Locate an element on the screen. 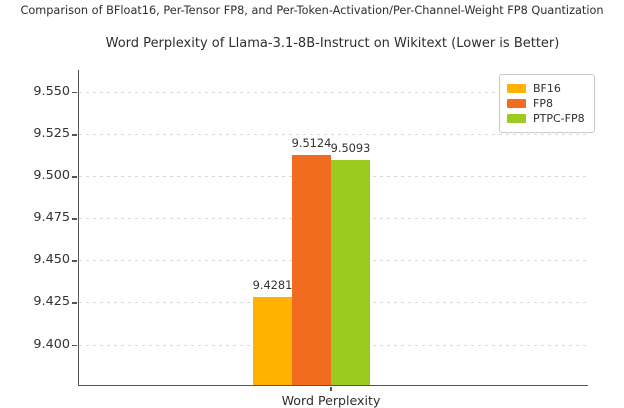 The image size is (624, 408). legend-item-ptpc-fp8: PTPC-FP8 is located at coordinates (546, 118).